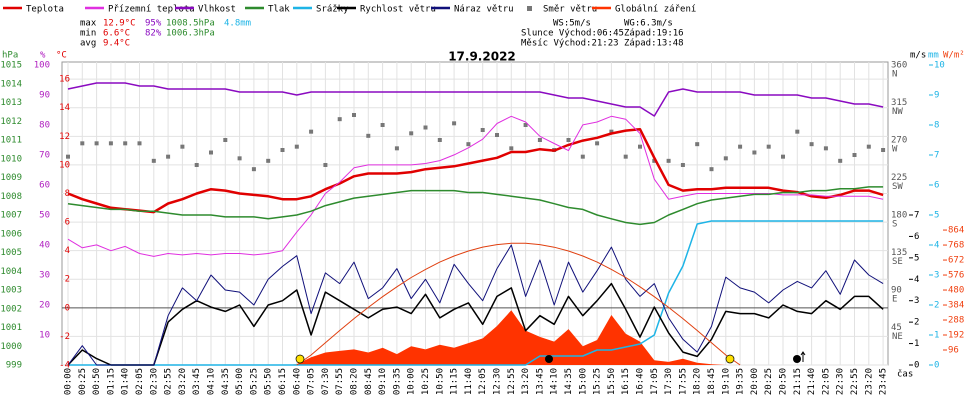  Describe the element at coordinates (936, 216) in the screenshot. I see `mm-tick-label: 5` at that location.